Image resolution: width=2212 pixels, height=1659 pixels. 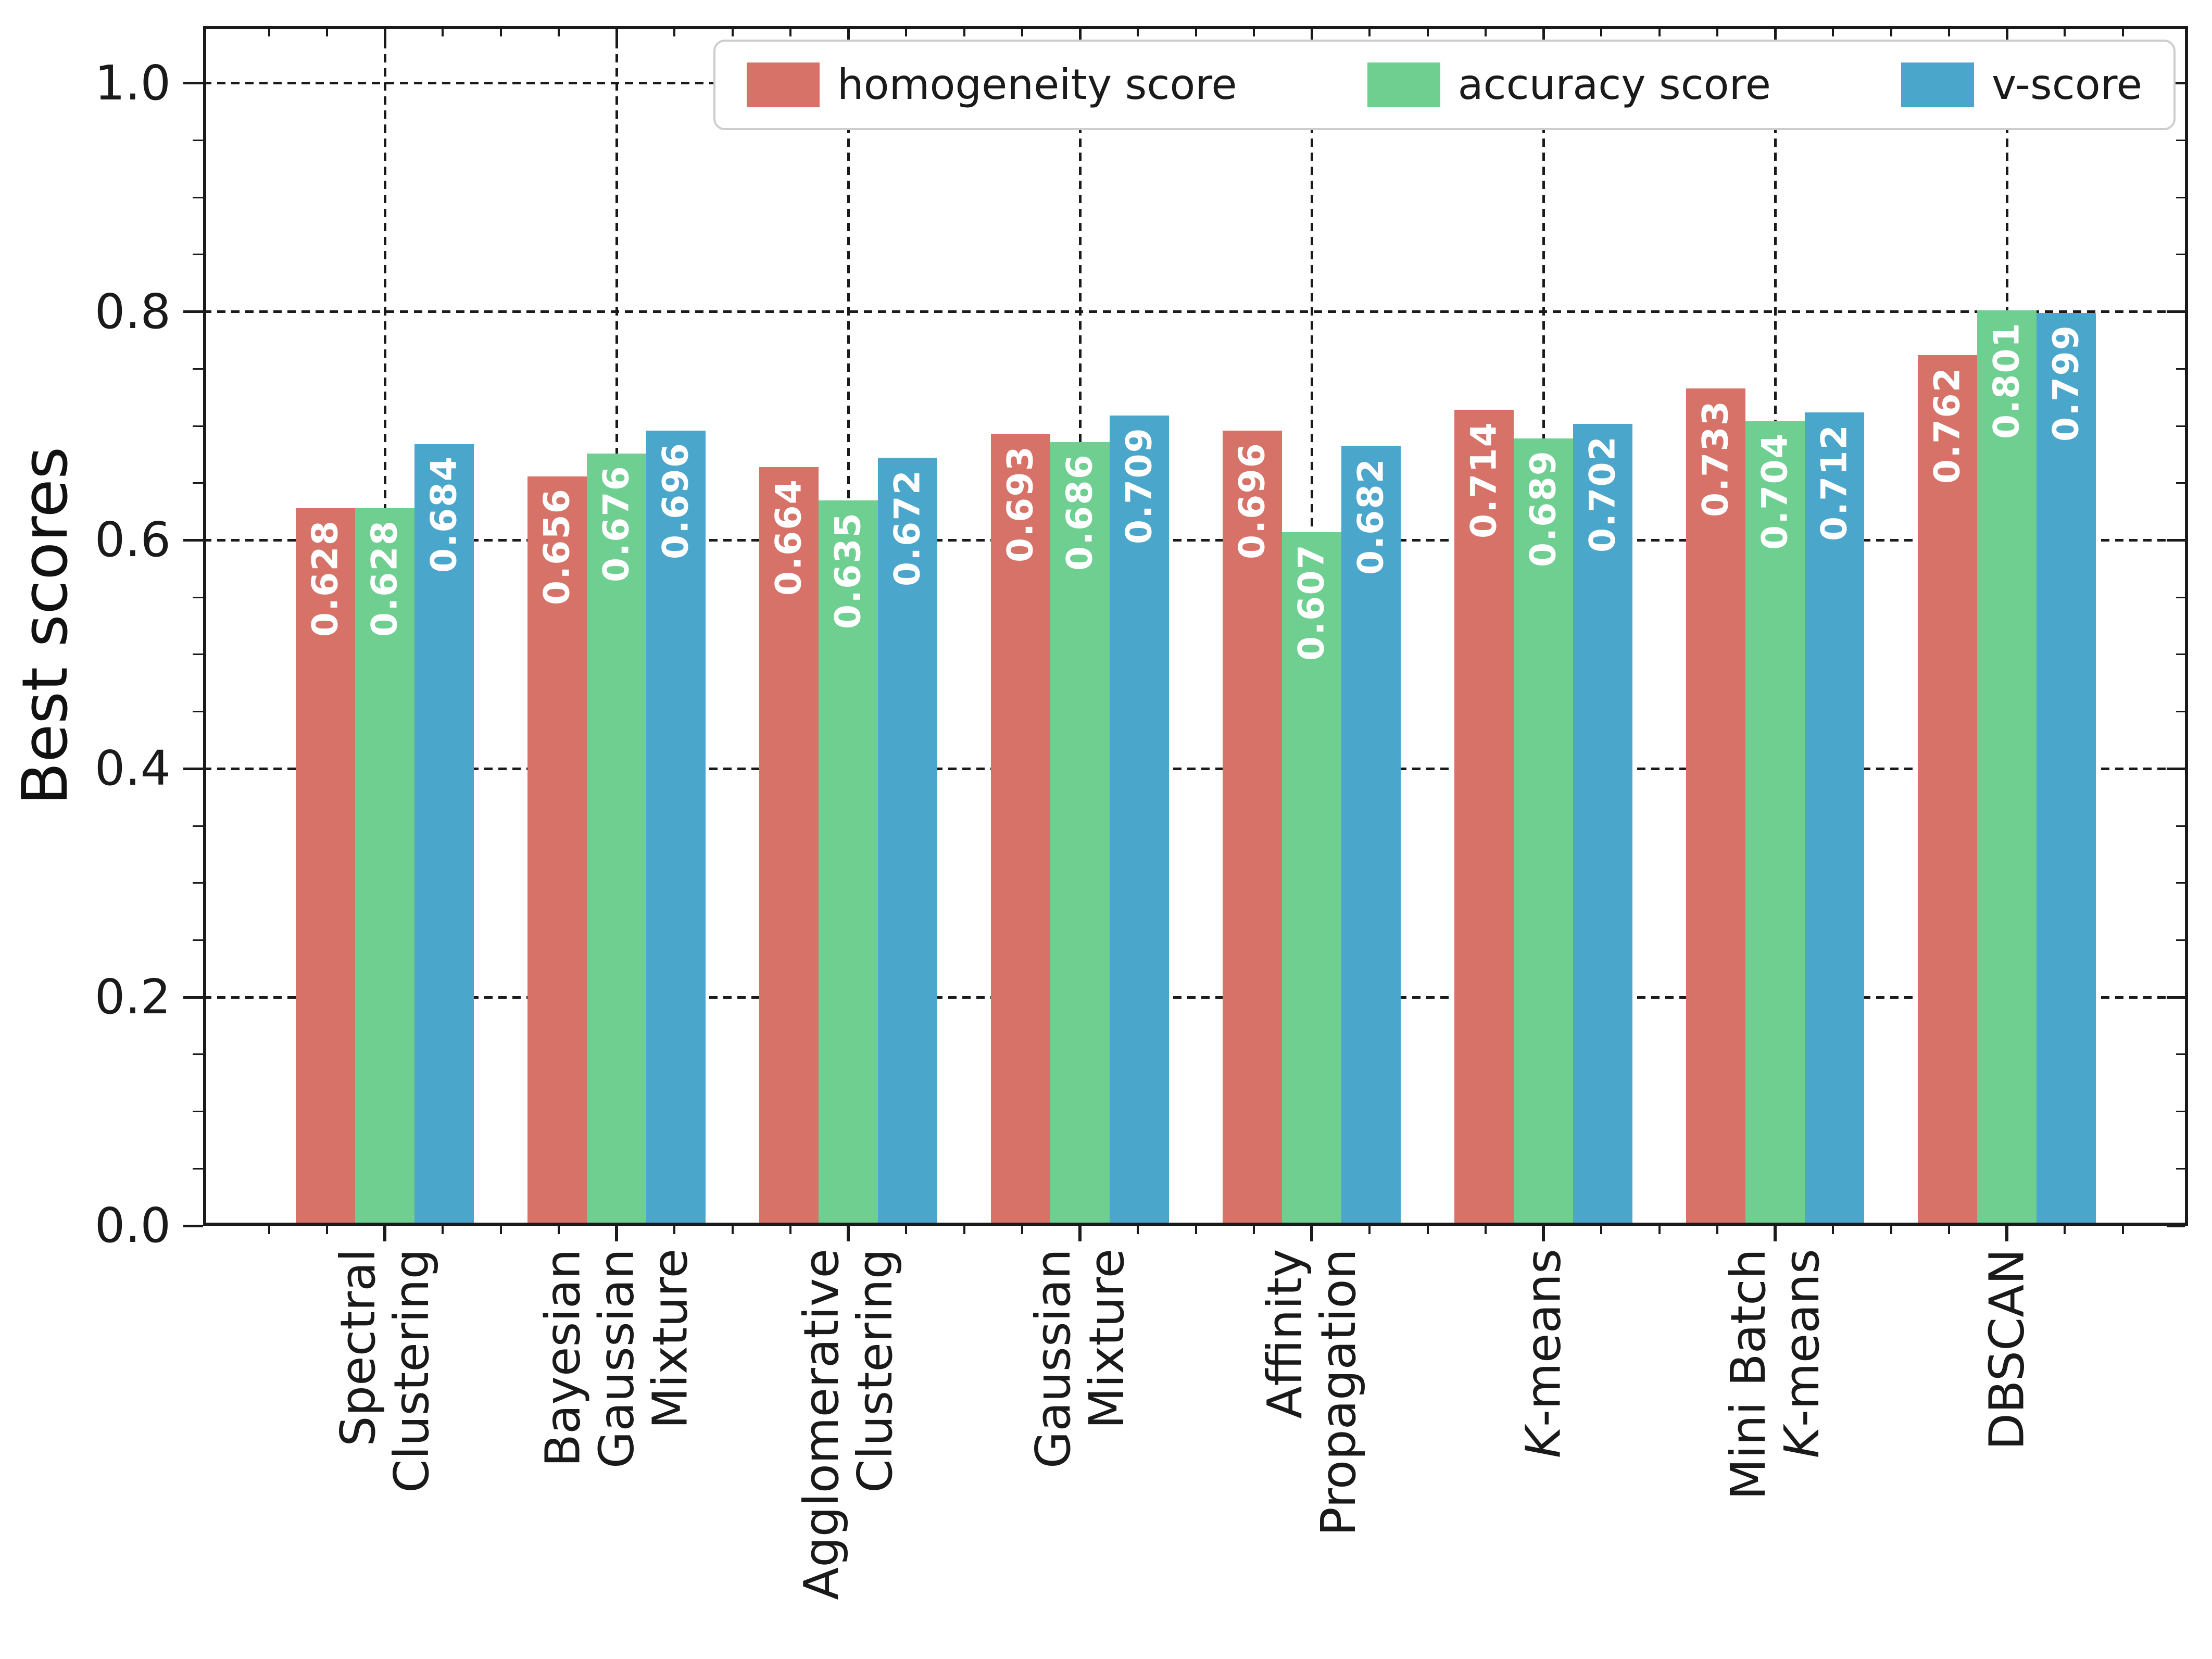 What do you see at coordinates (1543, 832) in the screenshot?
I see `bar-accuracy-score-K-means: 0.689` at bounding box center [1543, 832].